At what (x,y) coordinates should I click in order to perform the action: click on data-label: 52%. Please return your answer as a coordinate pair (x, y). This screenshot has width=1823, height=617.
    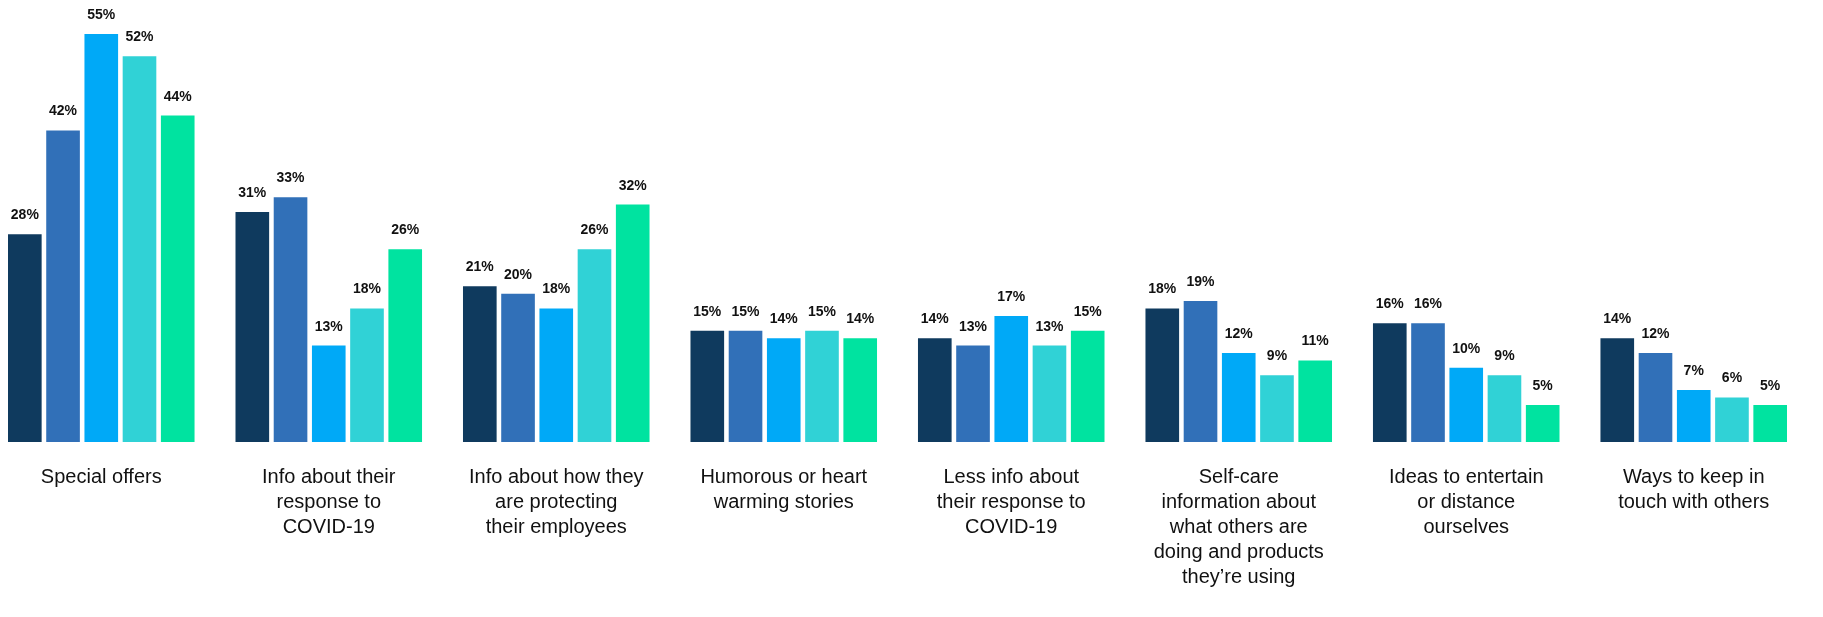
    Looking at the image, I should click on (140, 36).